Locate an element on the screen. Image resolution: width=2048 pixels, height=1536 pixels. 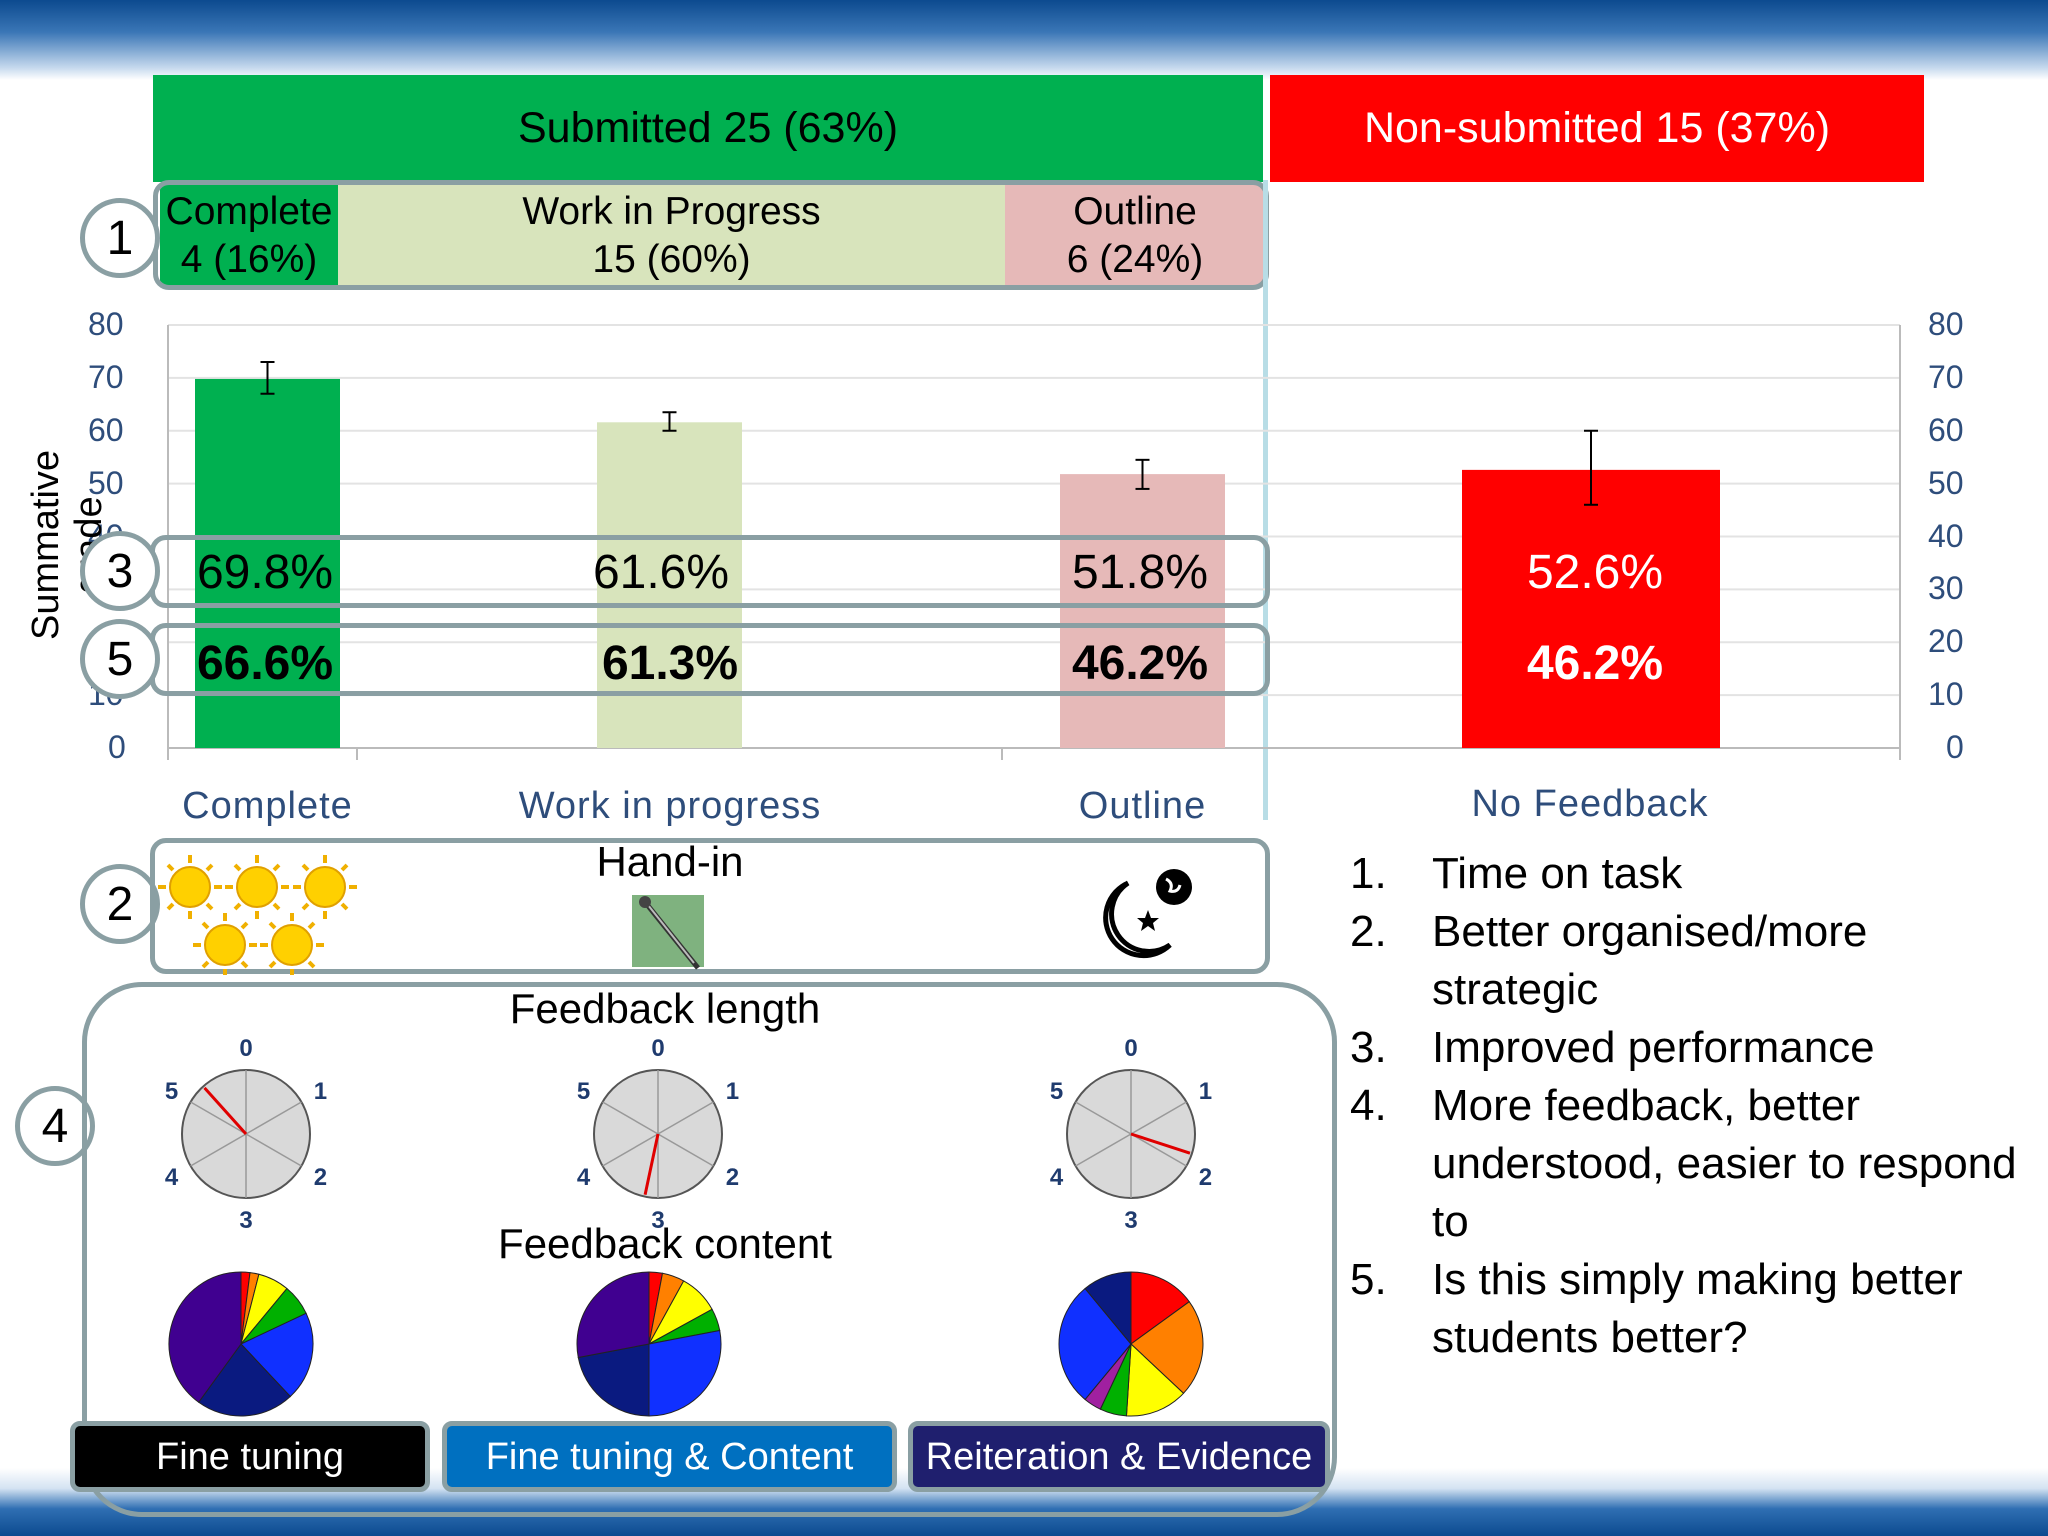
conclusion-number: 3. is located at coordinates (1368, 1047).